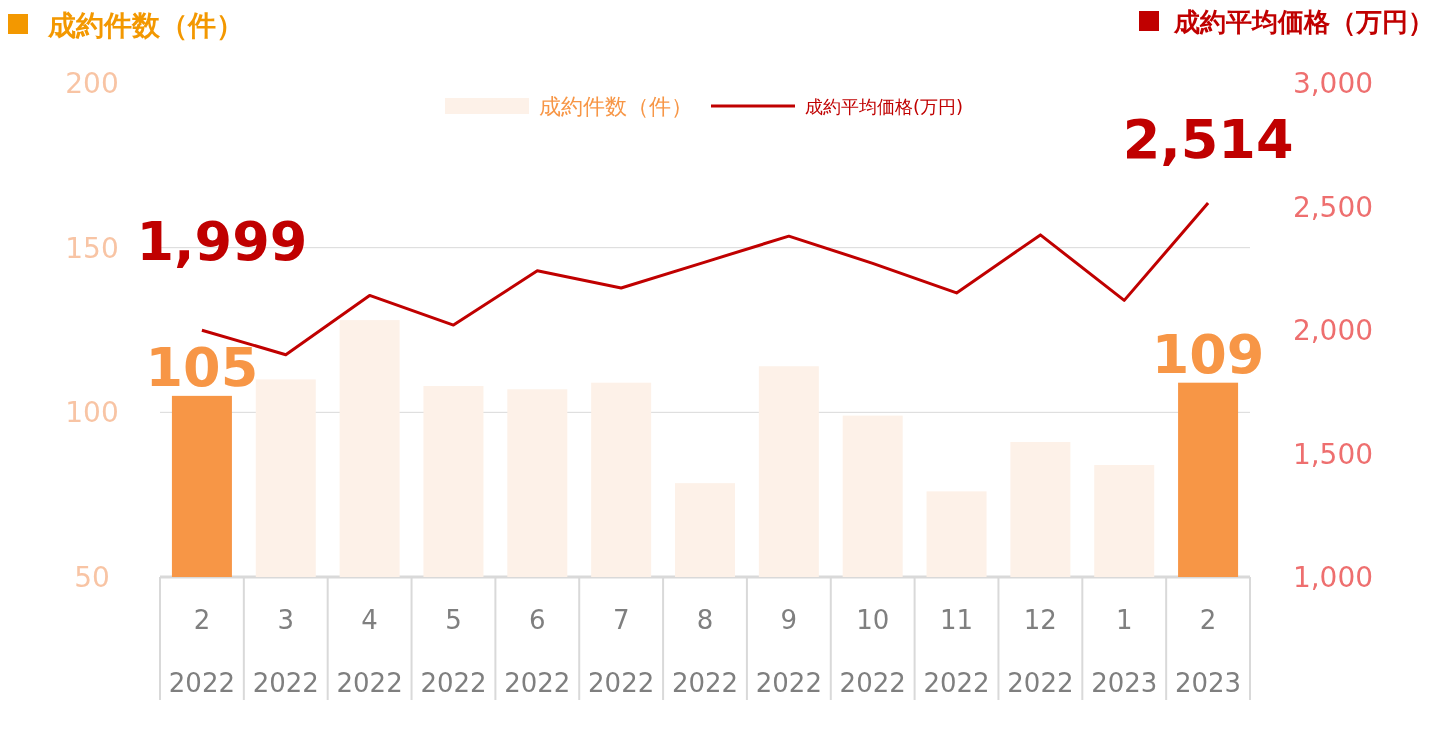  Describe the element at coordinates (1333, 330) in the screenshot. I see `y2-tick-label: 2,000` at that location.